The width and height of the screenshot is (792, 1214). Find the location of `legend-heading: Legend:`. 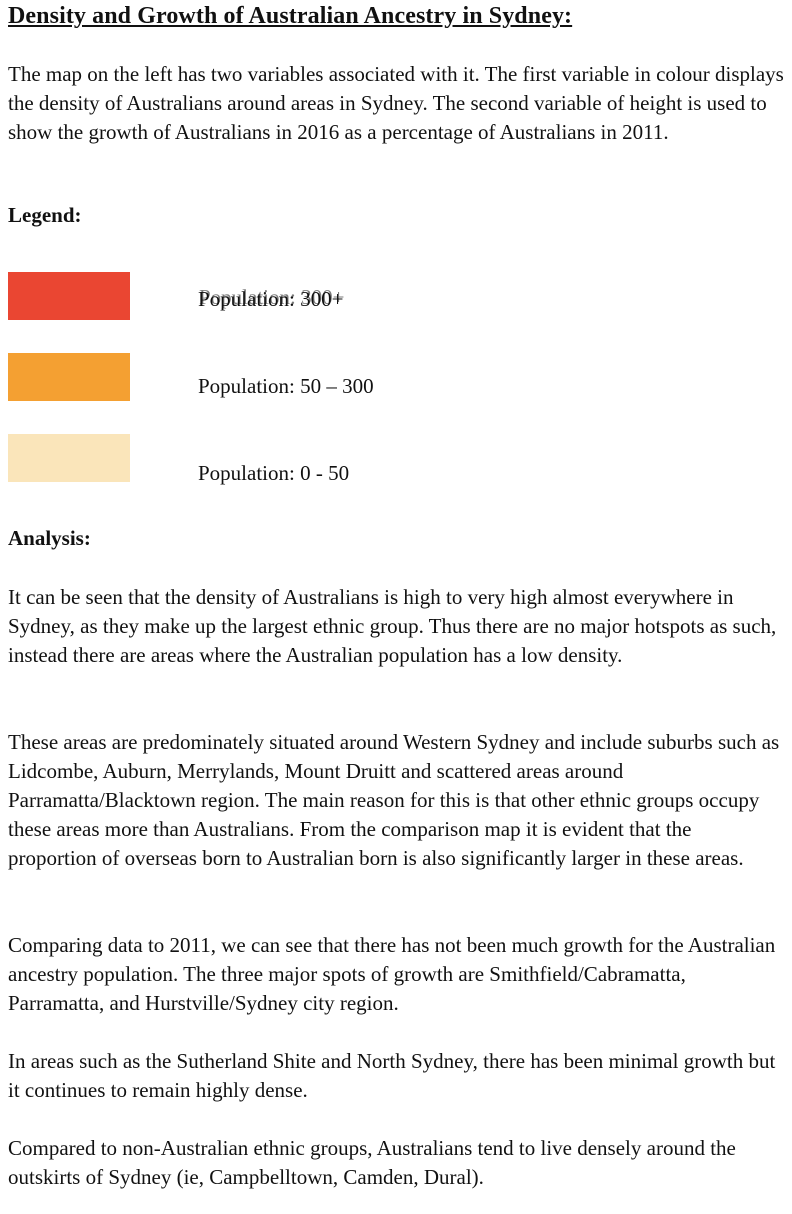

legend-heading: Legend: is located at coordinates (45, 215).